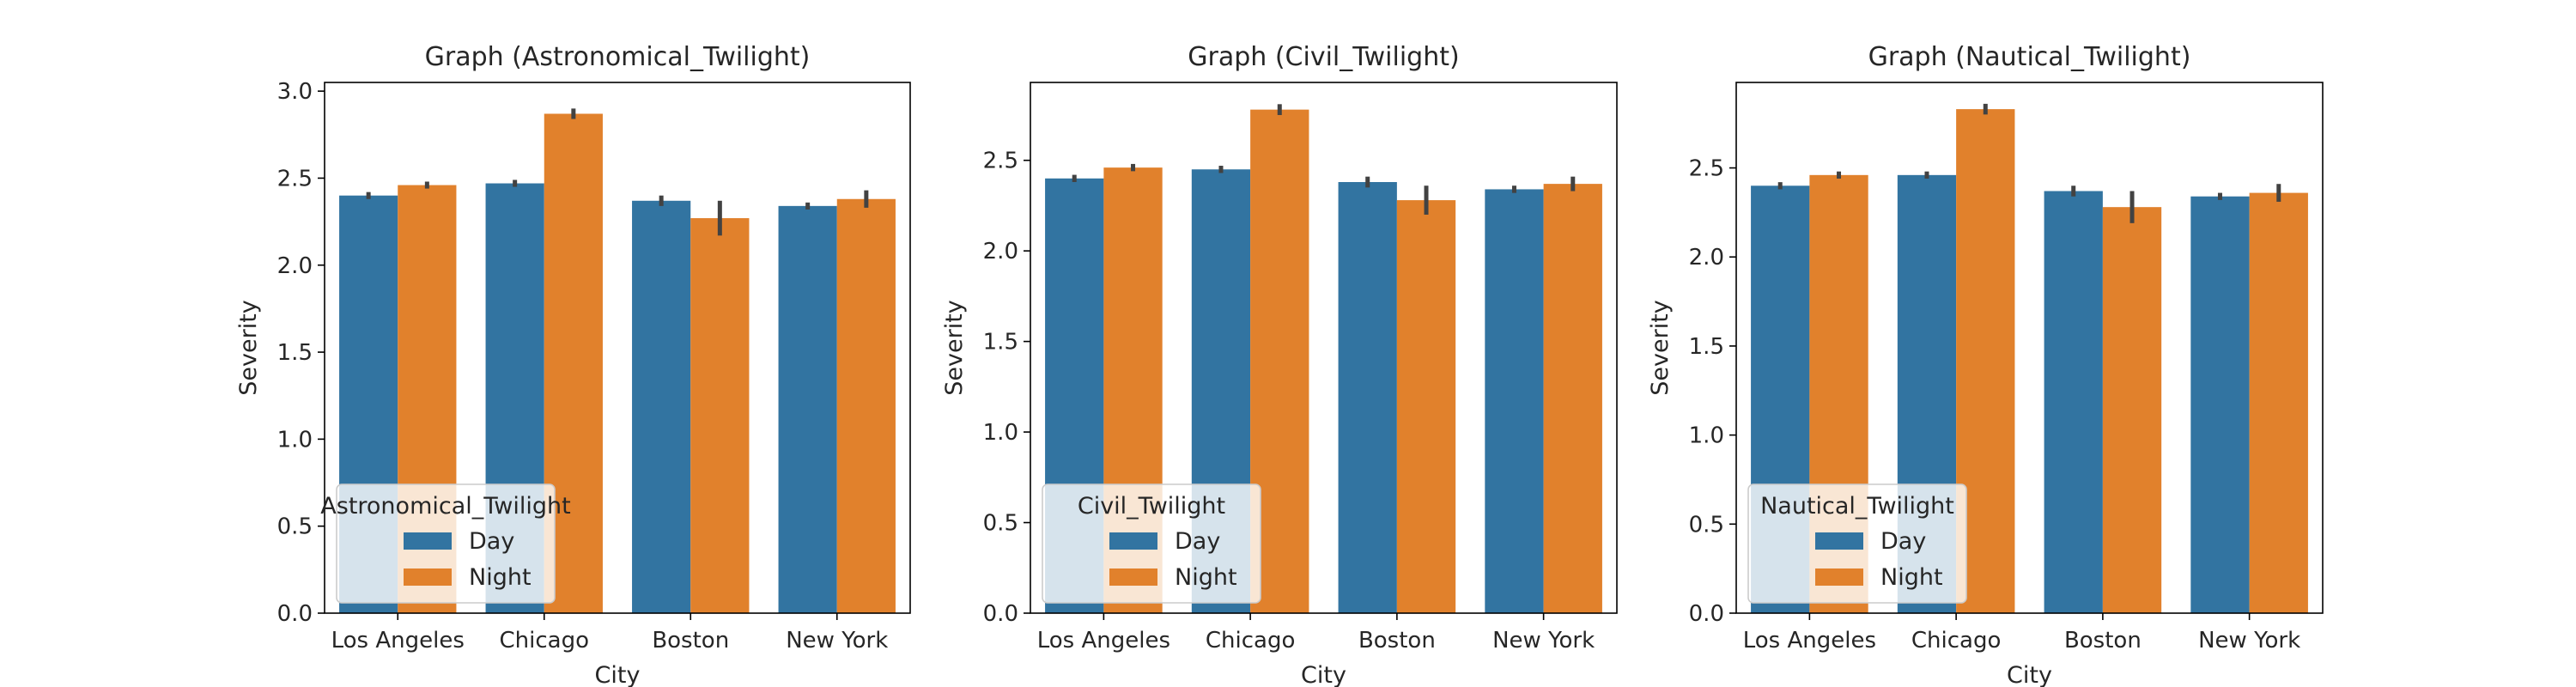 This screenshot has width=2576, height=687. I want to click on legend: Nautical_Twilight Day Night, so click(1857, 543).